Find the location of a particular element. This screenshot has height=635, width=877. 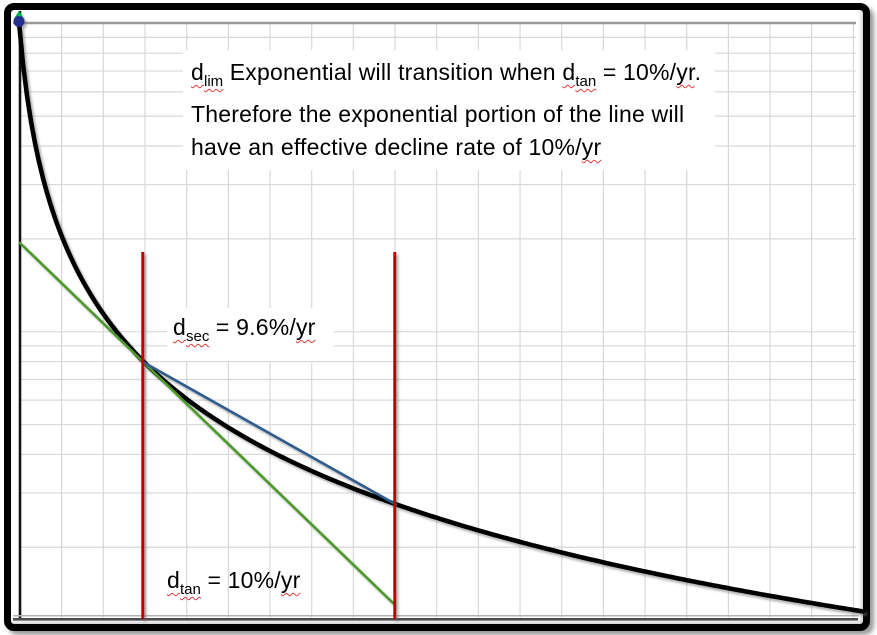

subscript-text: sec is located at coordinates (198, 336).